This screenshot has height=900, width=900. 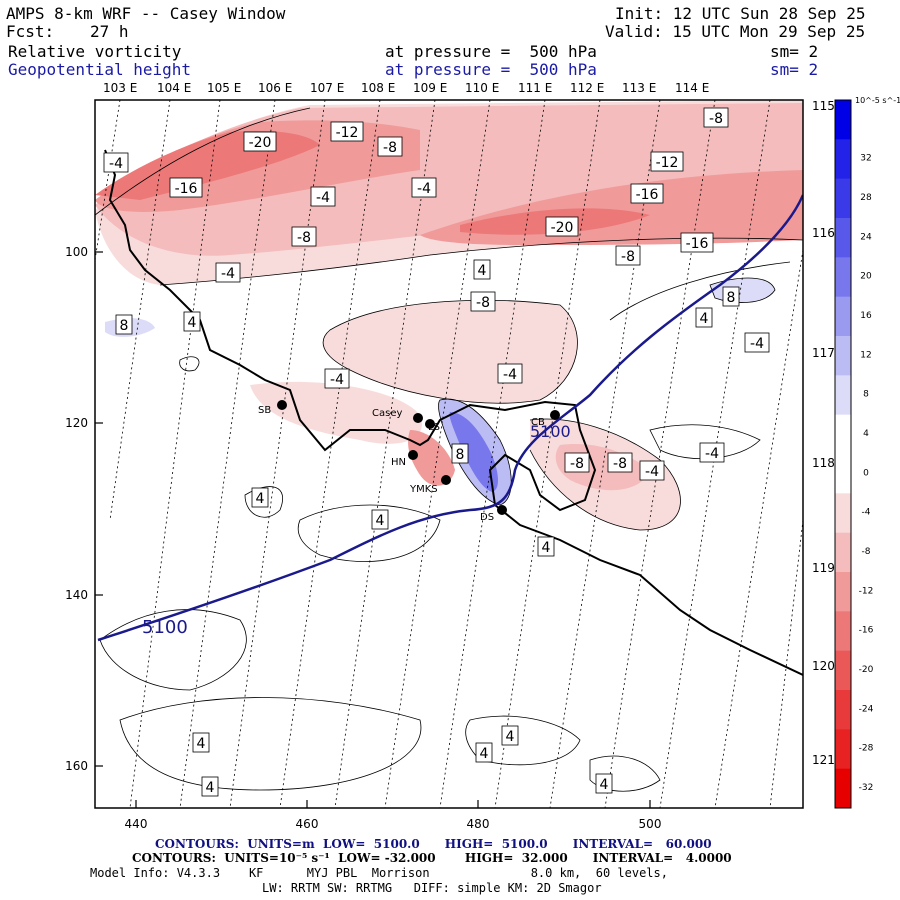 I want to click on field2-name: Geopotential height, so click(x=100, y=69).